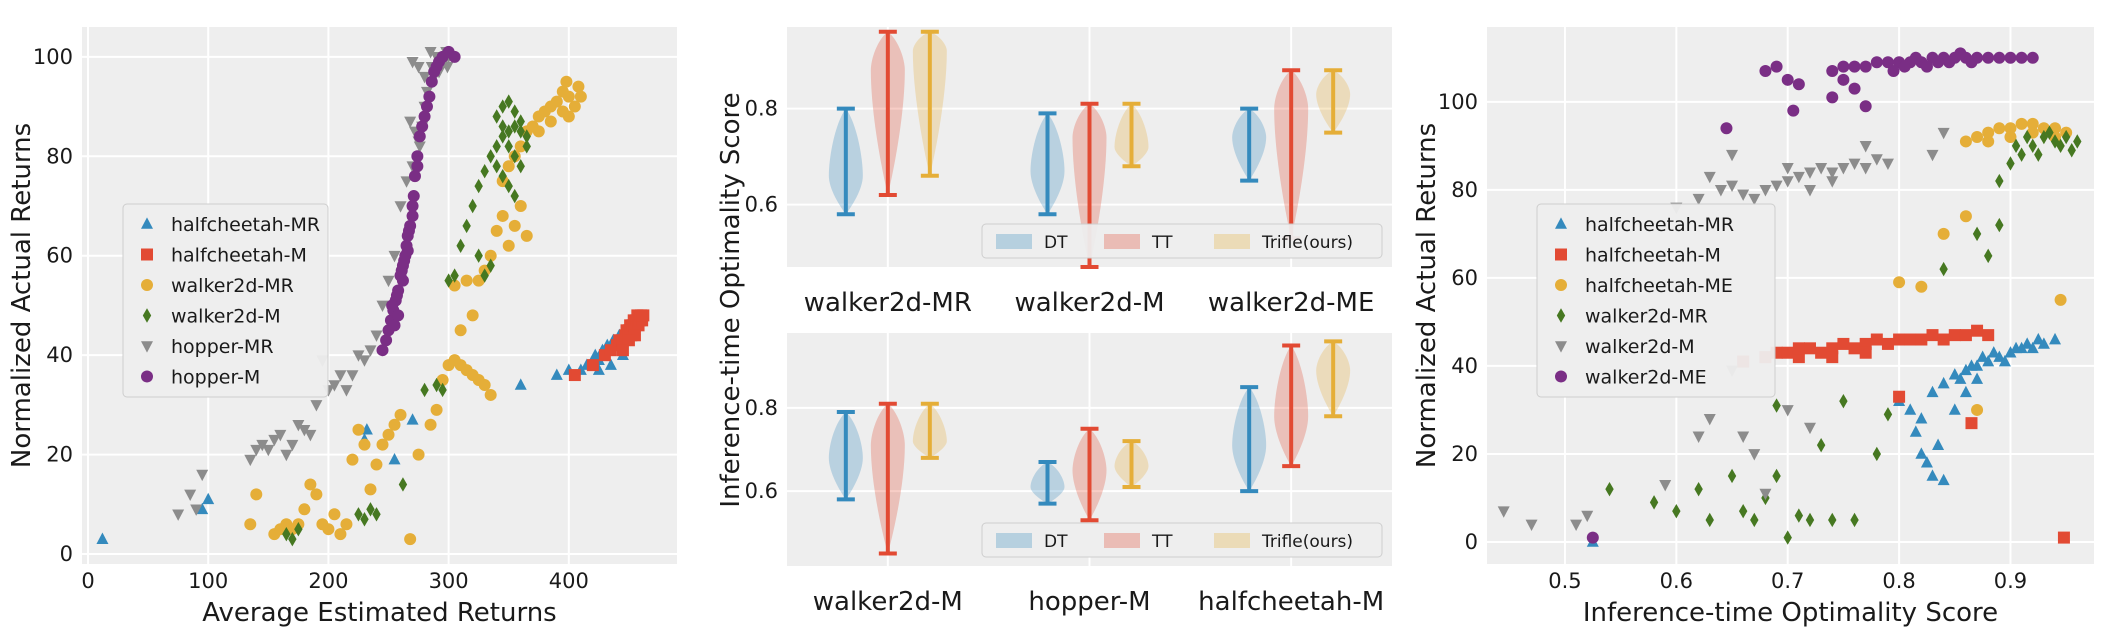  Describe the element at coordinates (22, 295) in the screenshot. I see `y-axis-label: Normalized Actual Returns` at that location.